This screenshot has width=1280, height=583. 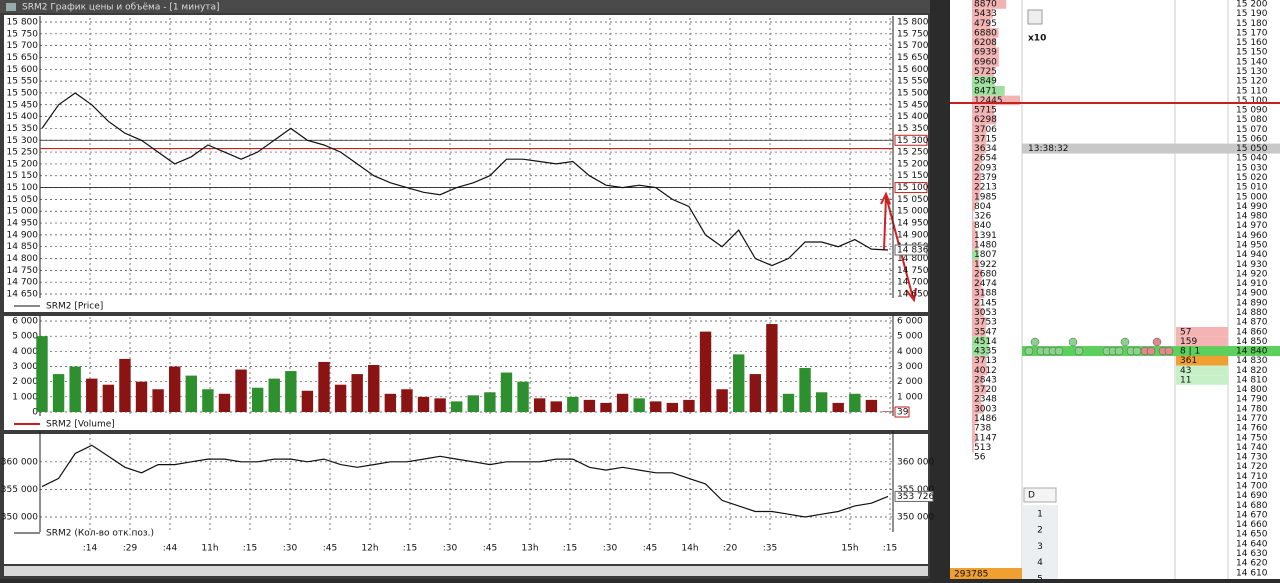 What do you see at coordinates (1040, 576) in the screenshot?
I see `list-item: 5` at bounding box center [1040, 576].